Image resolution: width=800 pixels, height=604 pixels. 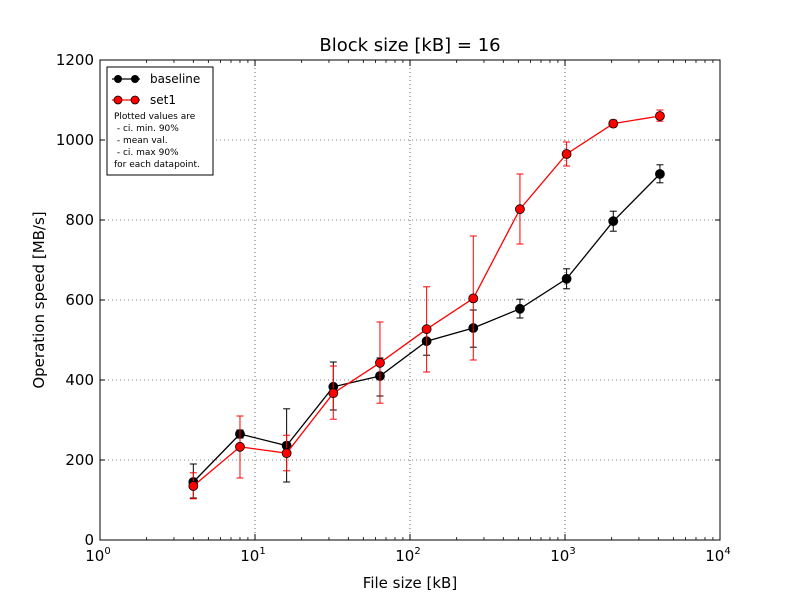 I want to click on x-tick-exponent: 0, so click(x=107, y=551).